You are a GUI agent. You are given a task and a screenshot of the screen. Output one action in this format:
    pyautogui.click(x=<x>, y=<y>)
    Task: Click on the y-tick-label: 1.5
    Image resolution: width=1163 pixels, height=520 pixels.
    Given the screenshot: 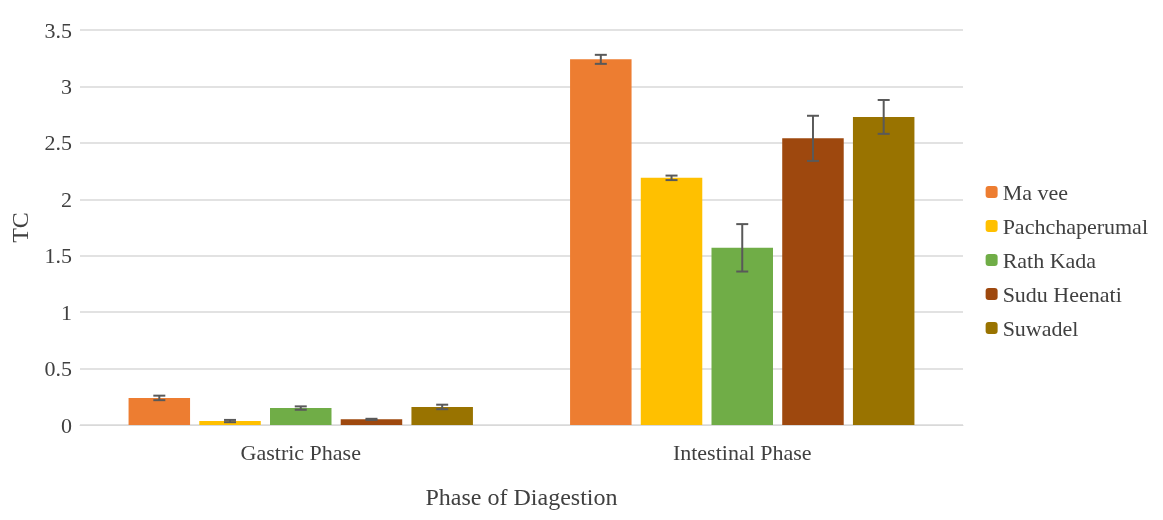 What is the action you would take?
    pyautogui.click(x=58, y=256)
    